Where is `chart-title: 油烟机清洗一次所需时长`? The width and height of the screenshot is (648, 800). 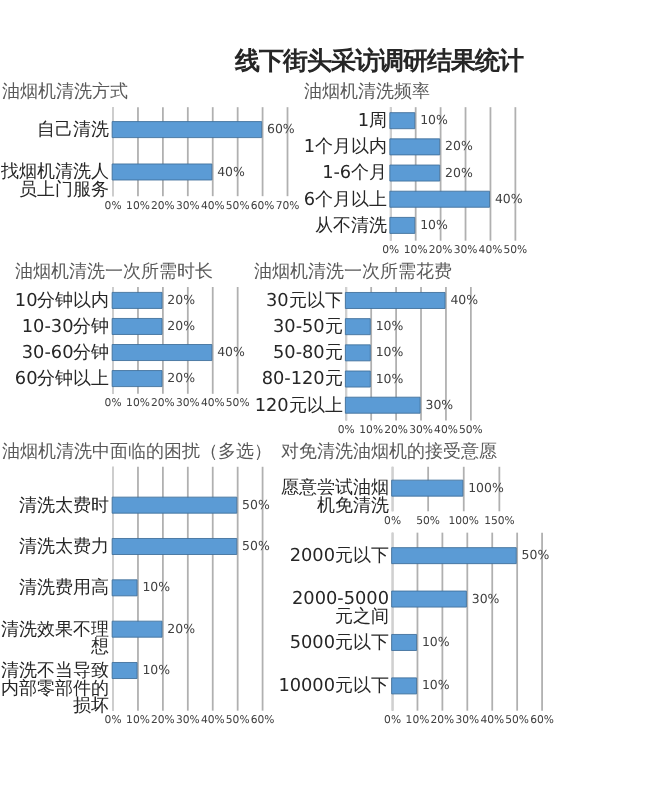
chart-title: 油烟机清洗一次所需时长 is located at coordinates (113, 272).